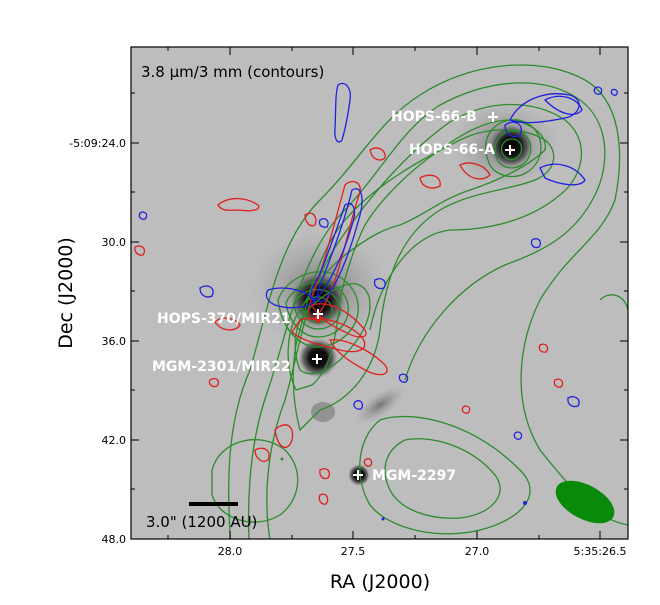 Image resolution: width=660 pixels, height=605 pixels. What do you see at coordinates (213, 504) in the screenshot?
I see `scale-bar` at bounding box center [213, 504].